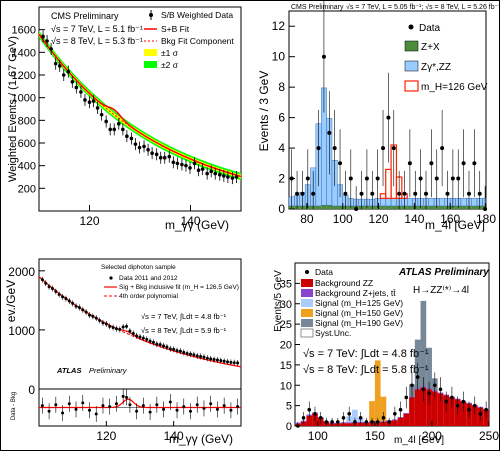 Image resolution: width=500 pixels, height=452 pixels. Describe the element at coordinates (307, 313) in the screenshot. I see `legend-marker-sig150` at that location.